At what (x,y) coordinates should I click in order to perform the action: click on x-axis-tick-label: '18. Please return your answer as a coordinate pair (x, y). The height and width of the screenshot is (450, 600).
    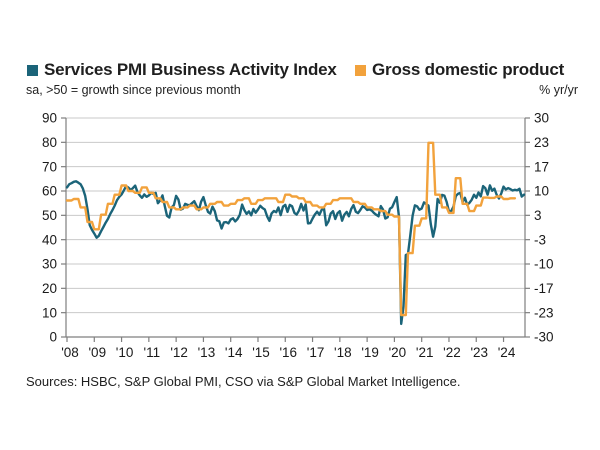
    Looking at the image, I should click on (343, 352).